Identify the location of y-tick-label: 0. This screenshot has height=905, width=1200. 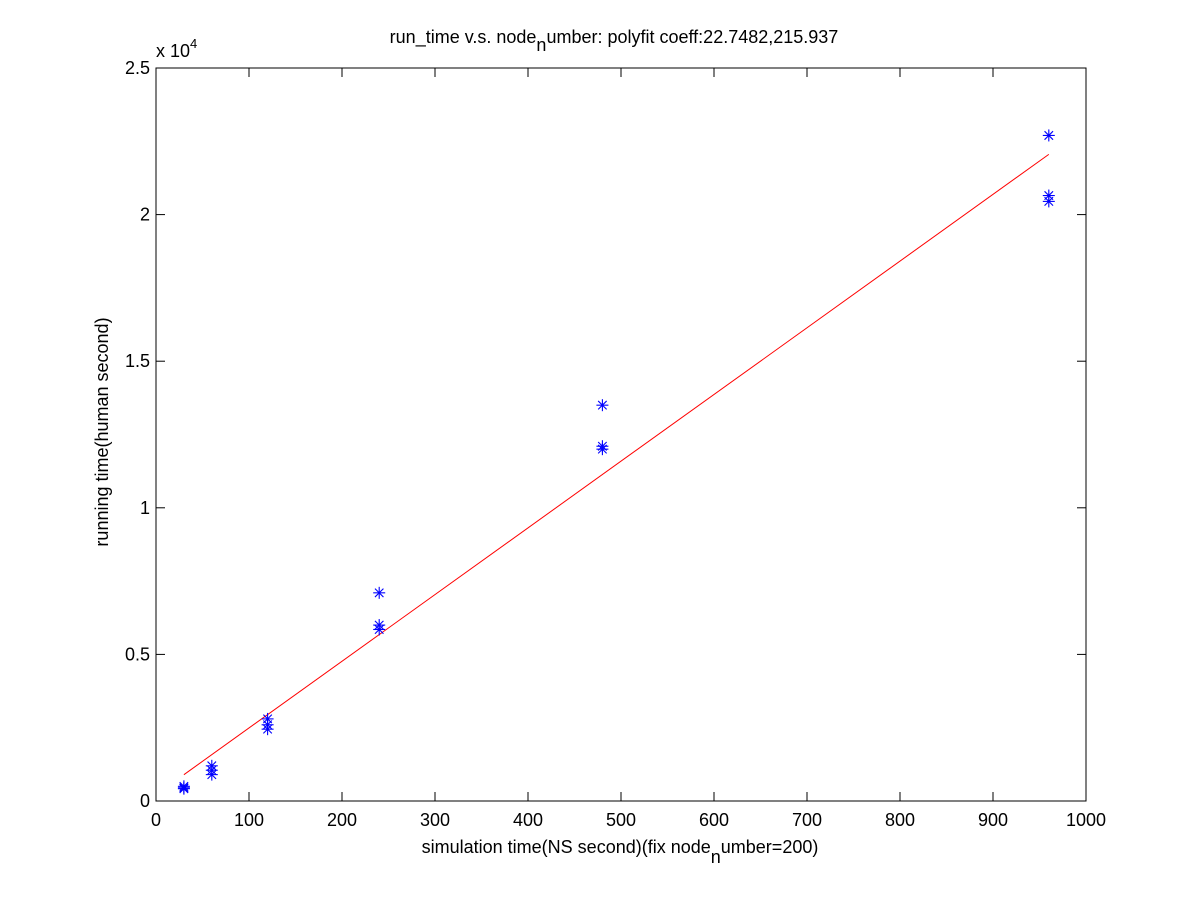
(145, 801).